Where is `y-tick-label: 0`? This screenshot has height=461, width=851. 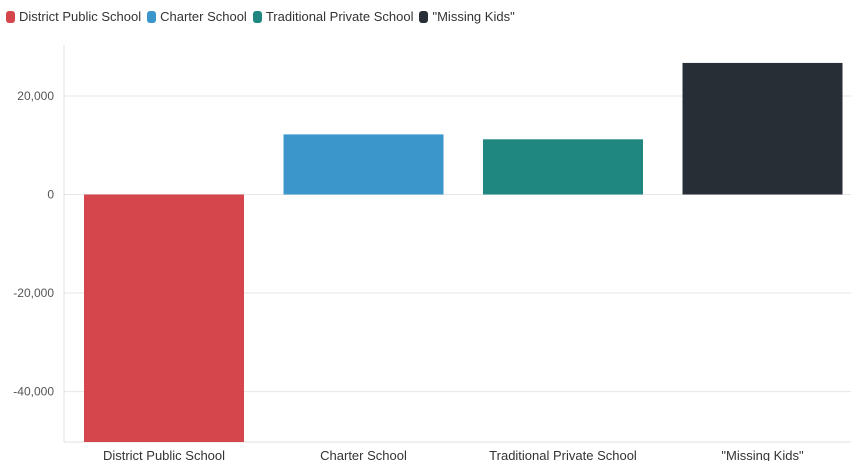 y-tick-label: 0 is located at coordinates (50, 195).